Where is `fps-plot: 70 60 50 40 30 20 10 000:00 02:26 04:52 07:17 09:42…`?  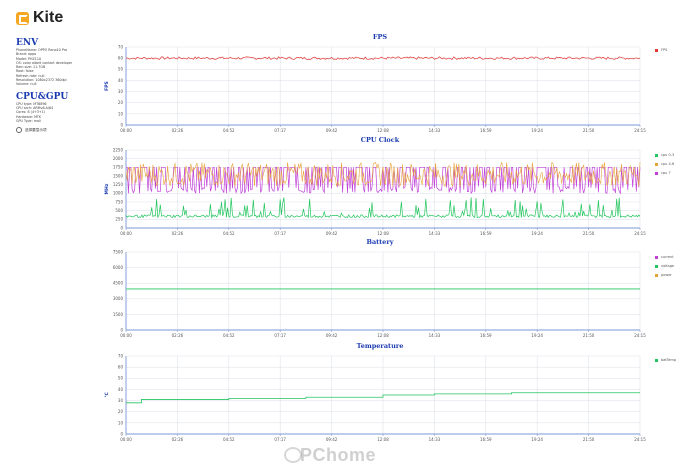 fps-plot: 70 60 50 40 30 20 10 000:00 02:26 04:52 07:17 09:42… is located at coordinates (375, 88).